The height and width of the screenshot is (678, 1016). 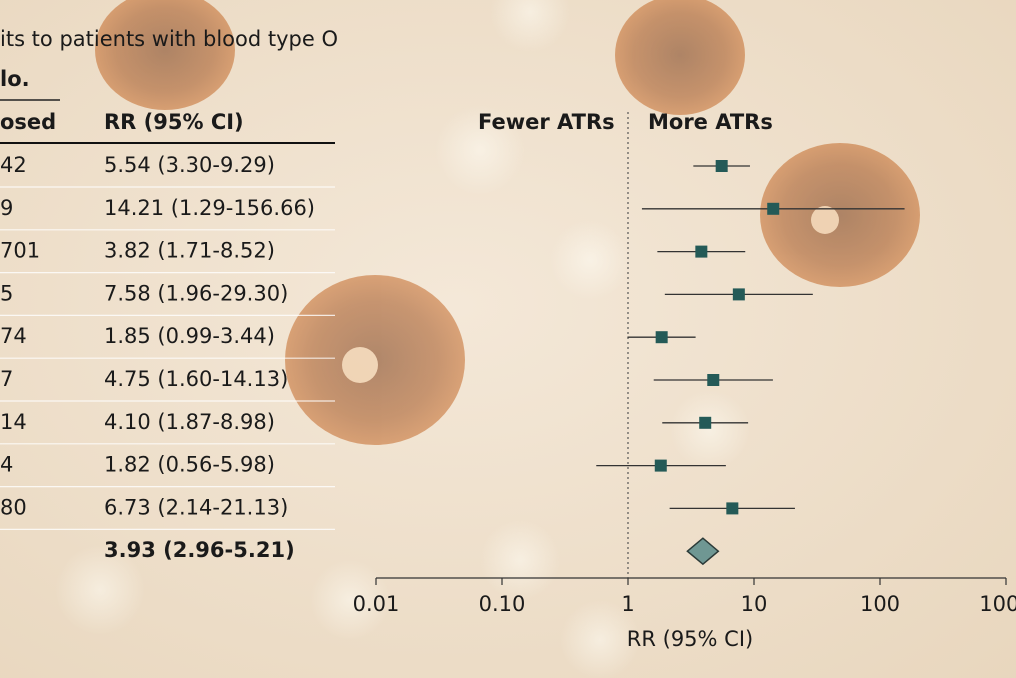 I want to click on value-label: 4.75 (1.60-14.13), so click(x=196, y=379).